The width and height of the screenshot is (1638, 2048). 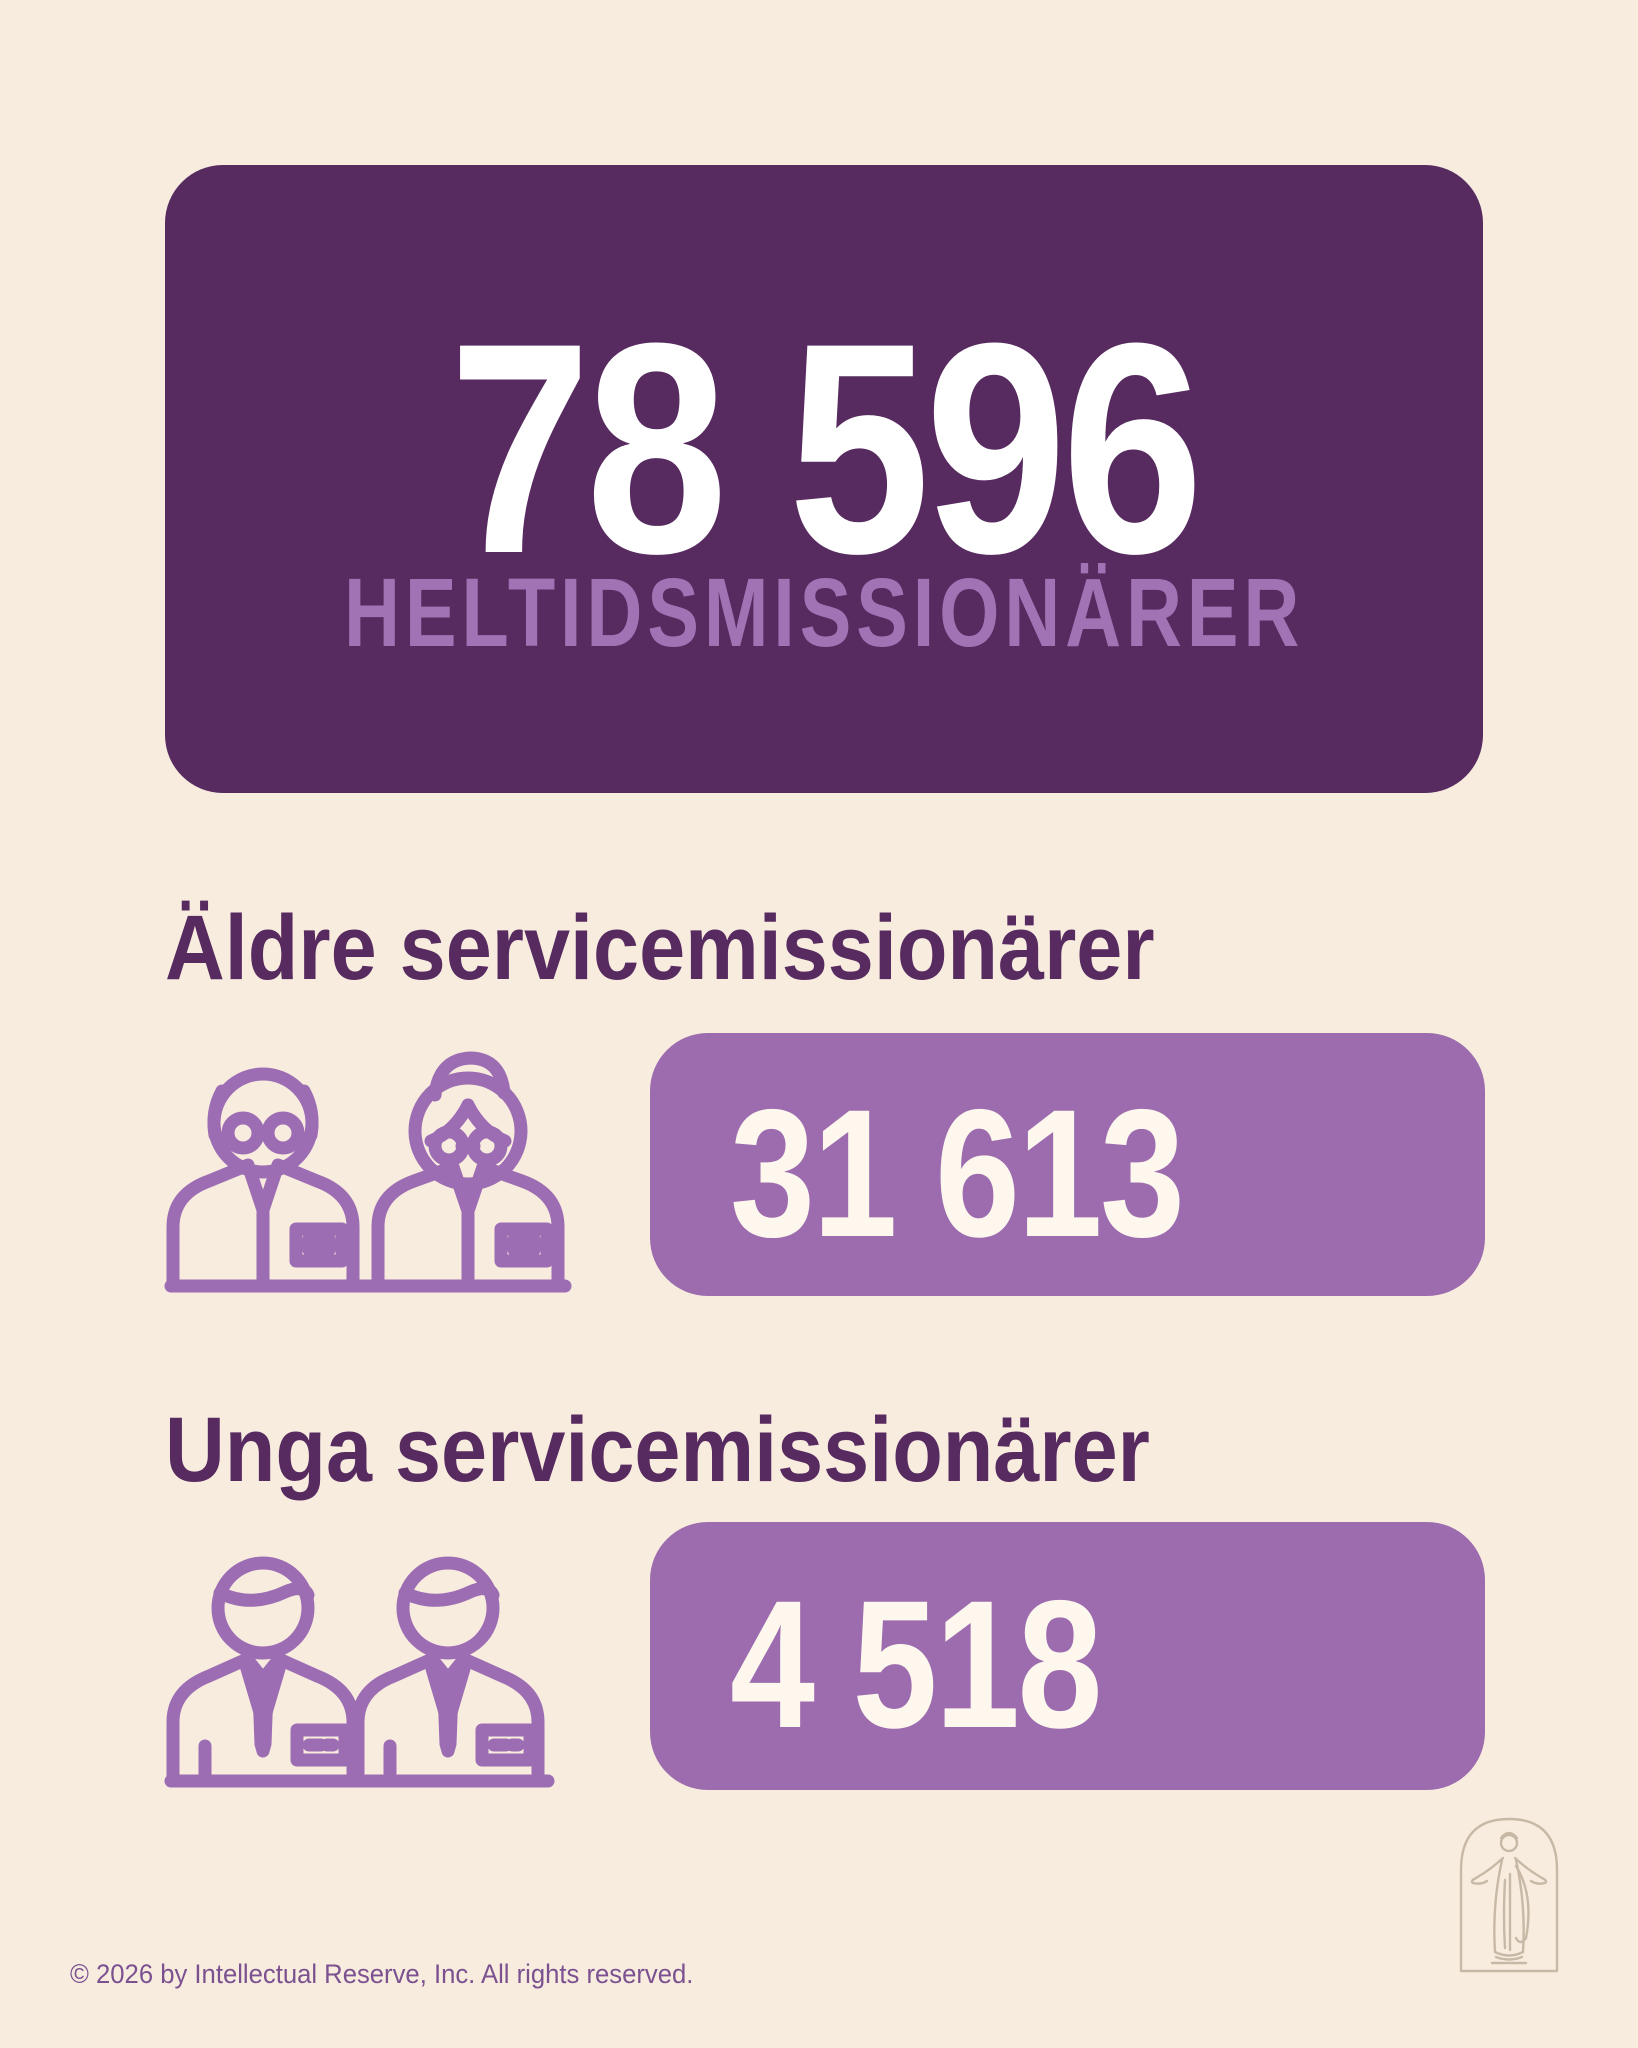 I want to click on young-missionaries-icon, so click(x=368, y=1663).